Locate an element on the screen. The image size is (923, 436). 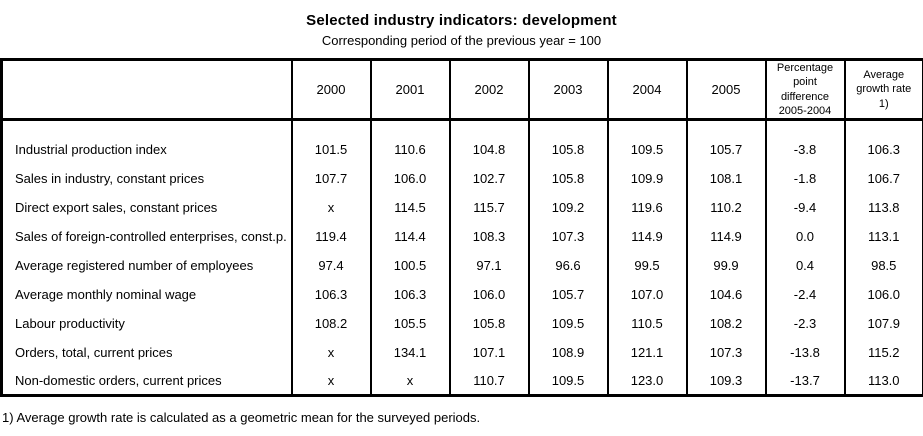
header-average-growth-rate: Average growth rate 1) is located at coordinates (883, 90).